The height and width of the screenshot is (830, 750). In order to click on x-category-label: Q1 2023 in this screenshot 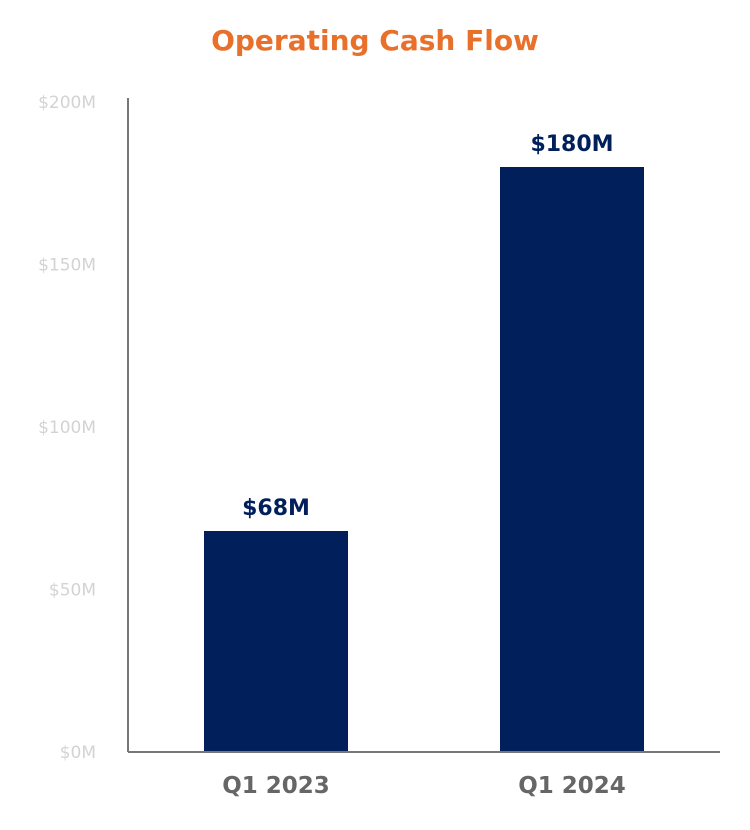, I will do `click(276, 786)`.